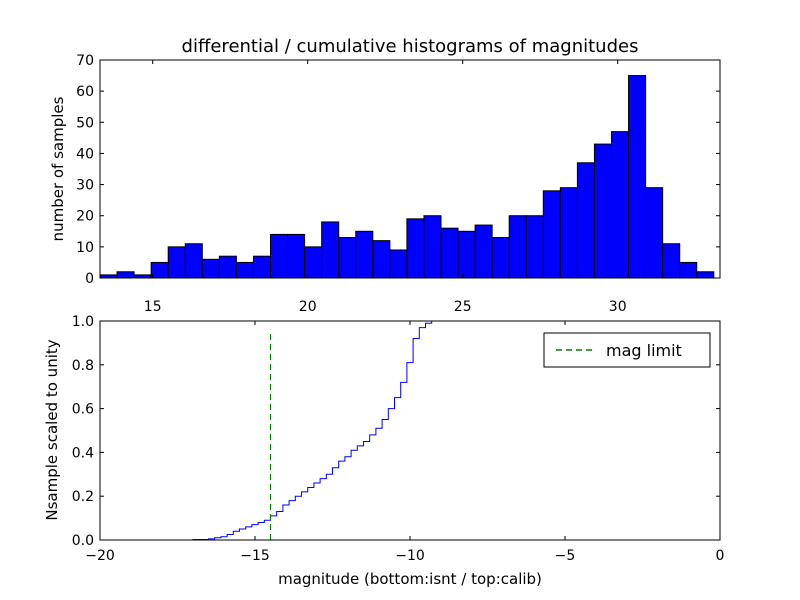 The height and width of the screenshot is (600, 800). I want to click on top-xtick-label: 30, so click(618, 307).